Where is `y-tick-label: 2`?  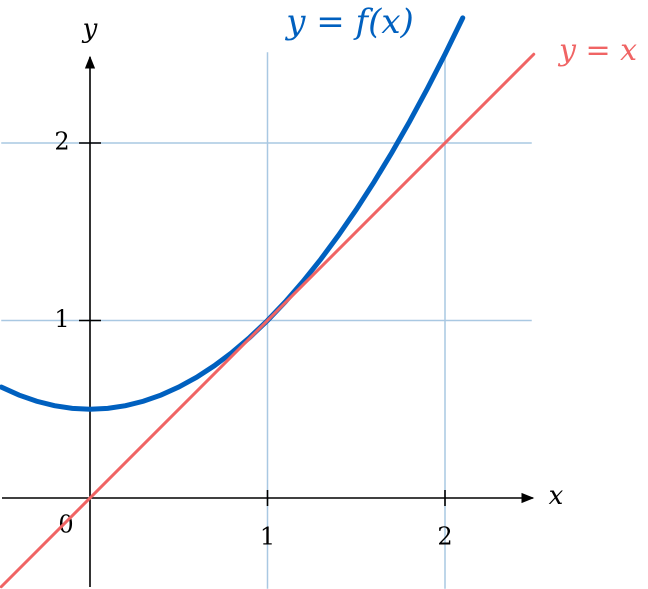 y-tick-label: 2 is located at coordinates (61, 142).